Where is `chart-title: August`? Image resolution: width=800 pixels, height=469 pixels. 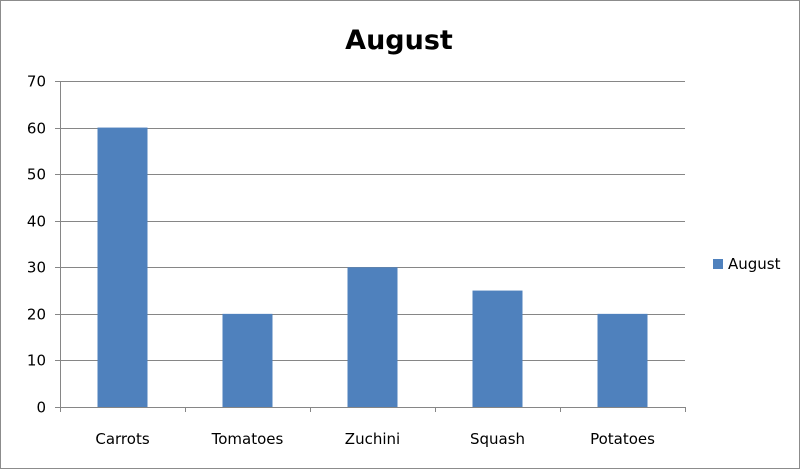 chart-title: August is located at coordinates (399, 40).